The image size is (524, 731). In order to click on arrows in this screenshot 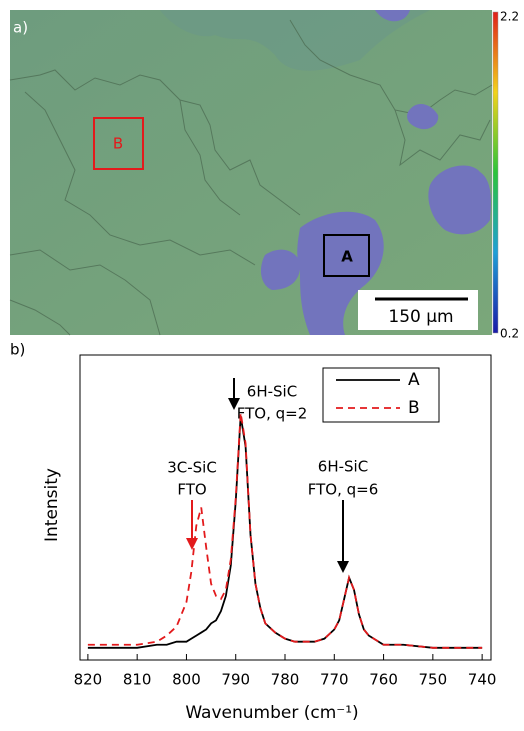, I will do `click(267, 475)`.